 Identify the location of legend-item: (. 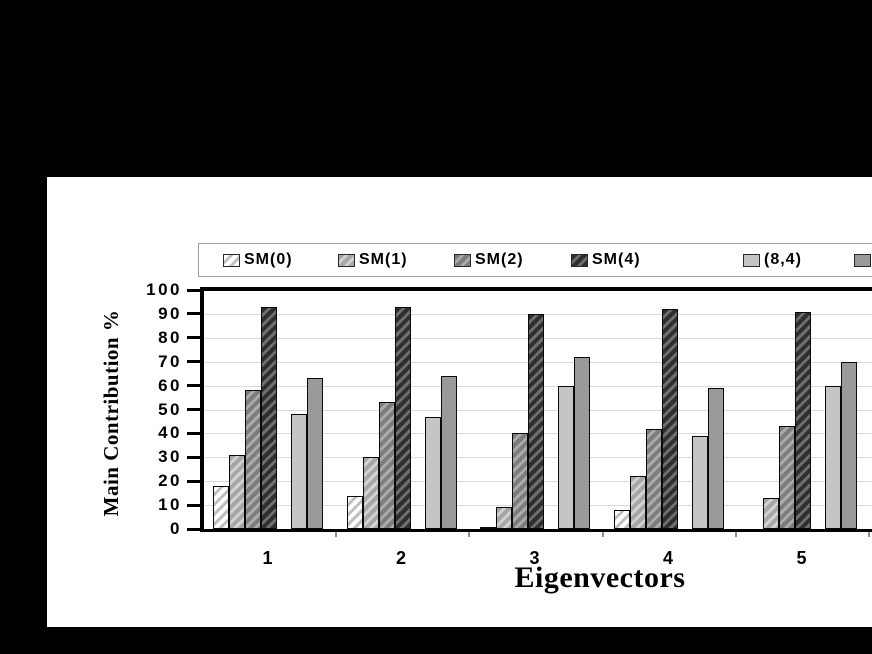
(863, 260).